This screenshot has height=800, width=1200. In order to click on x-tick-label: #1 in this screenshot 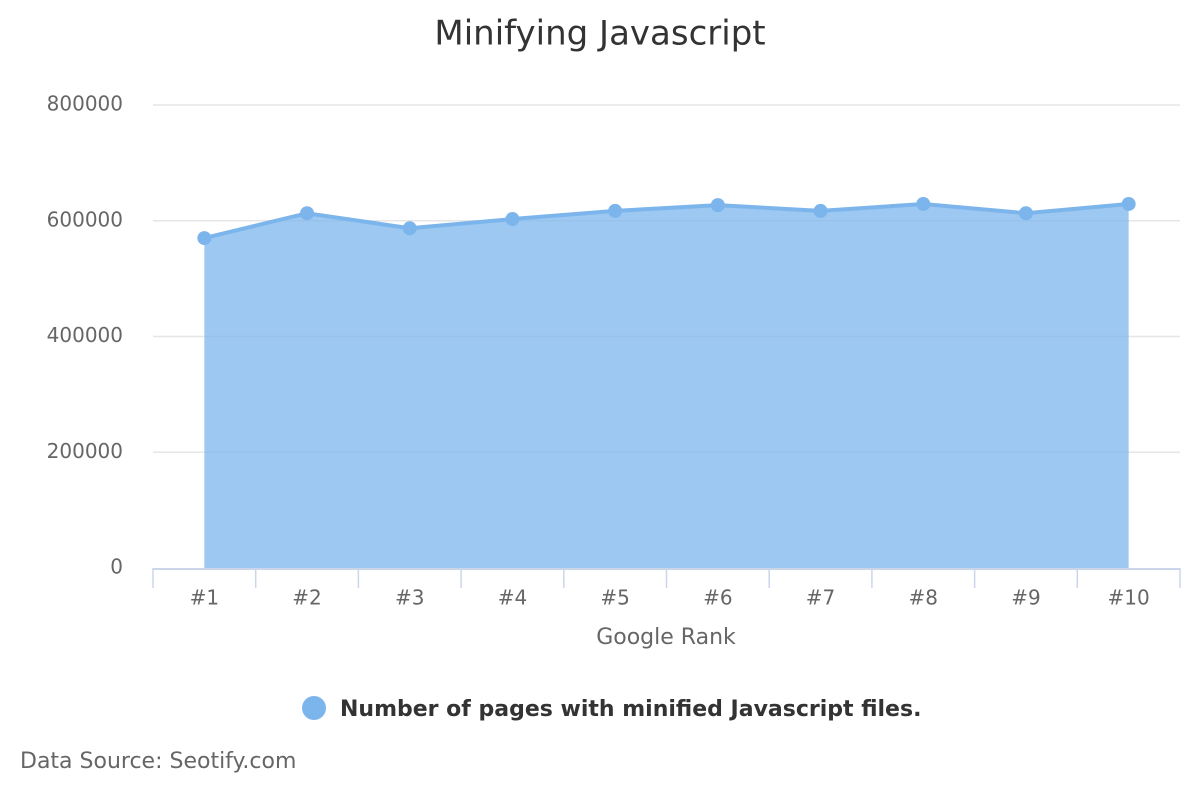, I will do `click(204, 598)`.